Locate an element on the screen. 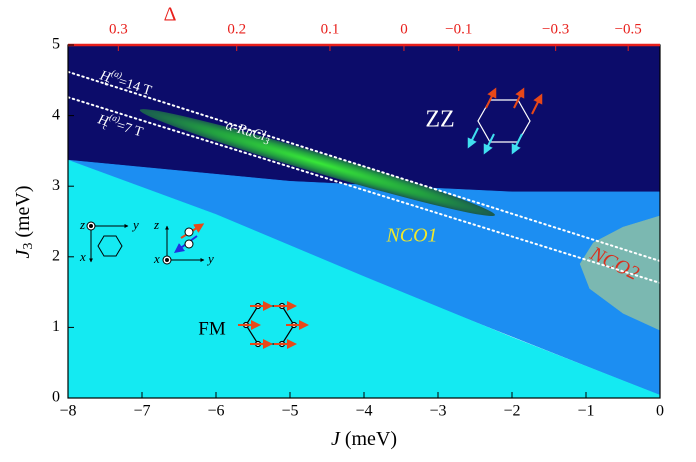  y-axis-label: J3 (meV) is located at coordinates (24, 221).